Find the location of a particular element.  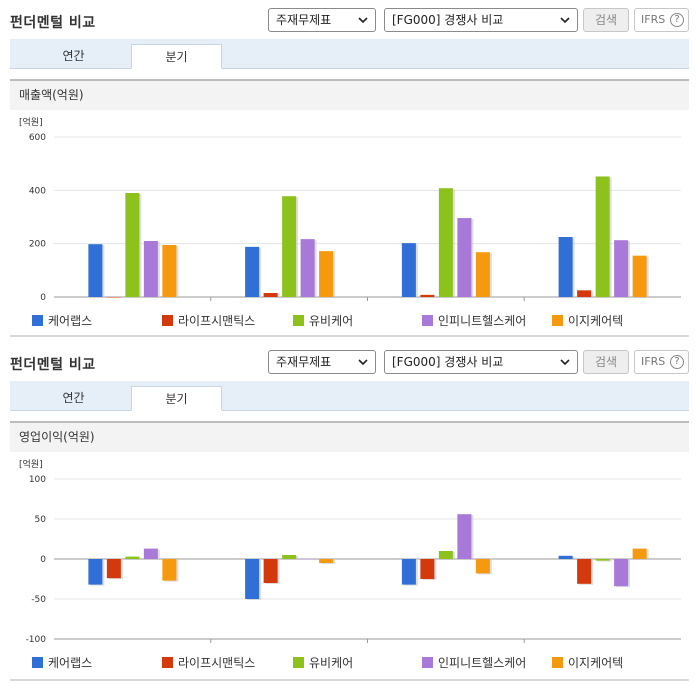

y-tick-label: 200 is located at coordinates (37, 245).